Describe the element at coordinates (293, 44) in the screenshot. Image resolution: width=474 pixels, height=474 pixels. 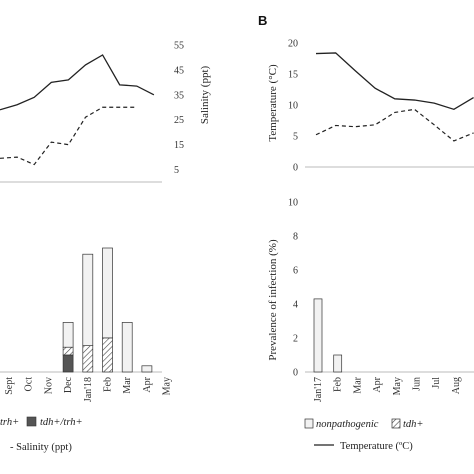
I see `y-tick-label: 20` at that location.